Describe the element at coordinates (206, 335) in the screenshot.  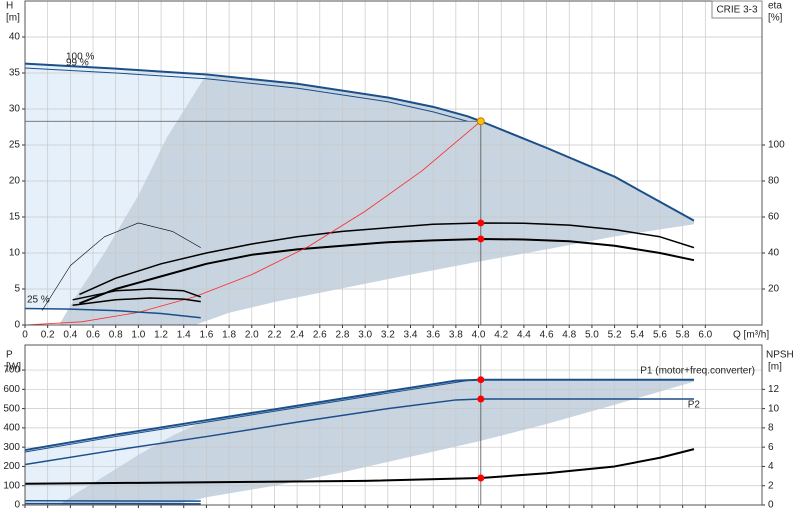
I see `x-tick-label: 1.6` at that location.